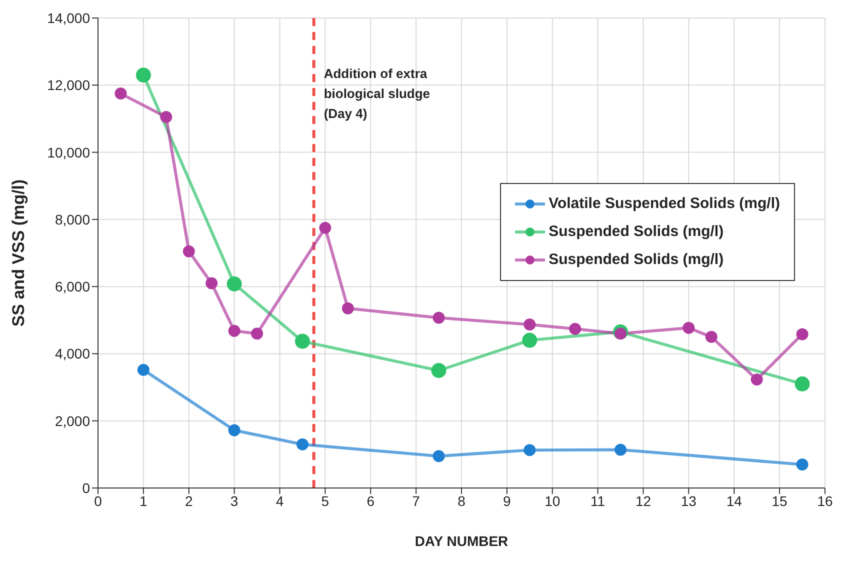  I want to click on y-tick-label: 12,000, so click(68, 85).